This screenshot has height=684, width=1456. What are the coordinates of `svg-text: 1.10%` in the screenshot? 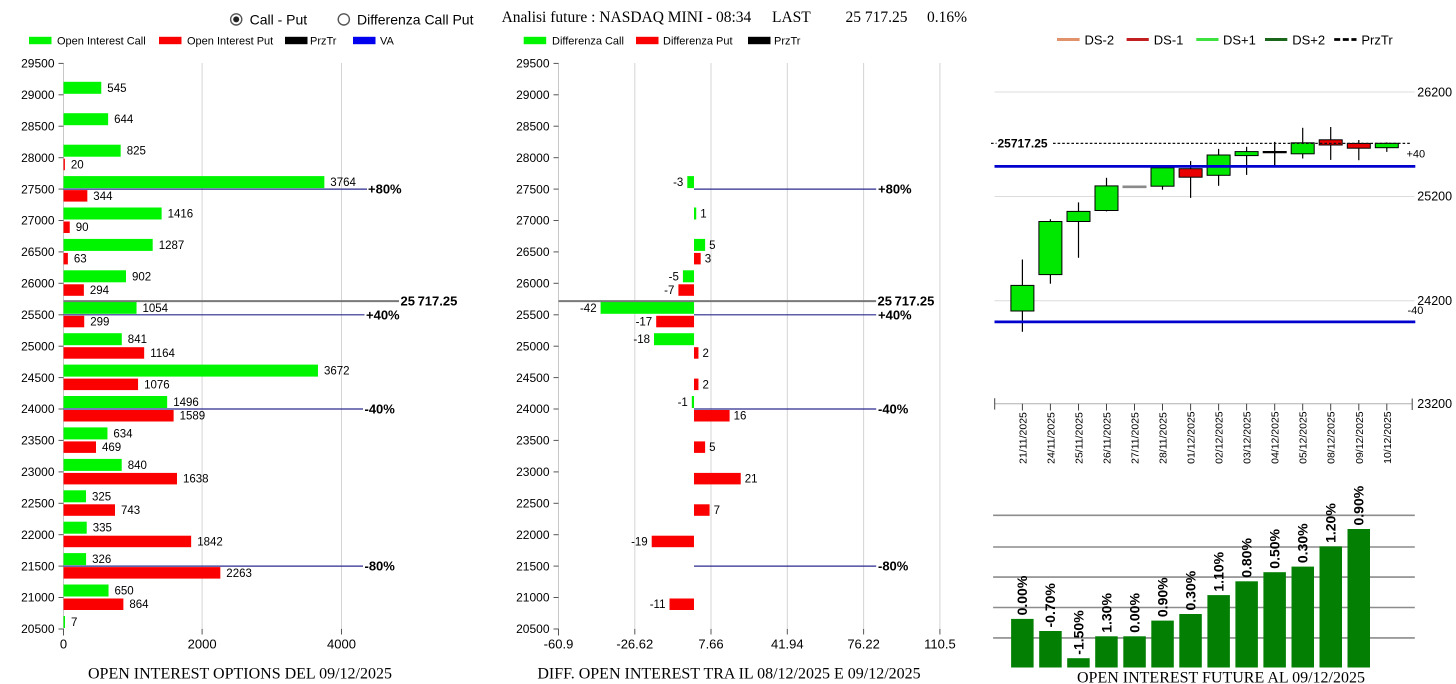 It's located at (1218, 571).